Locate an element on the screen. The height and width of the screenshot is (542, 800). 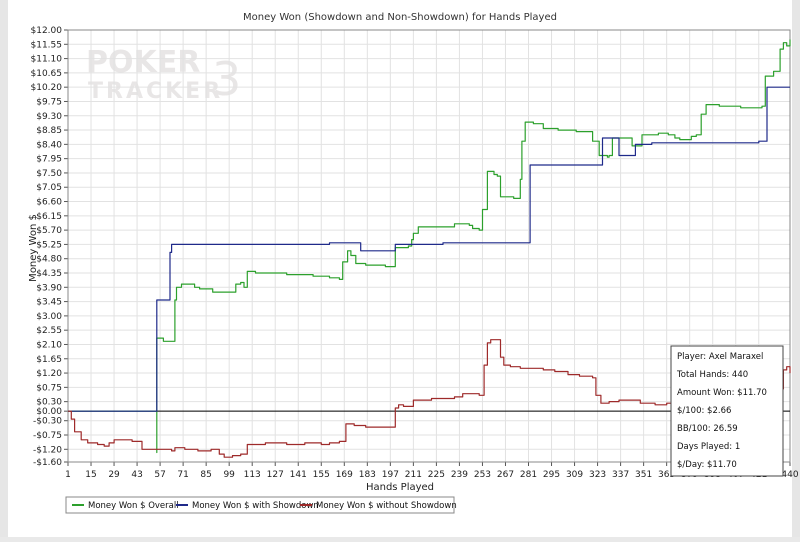
y-tick-label: $12.00 is located at coordinates (47, 31).